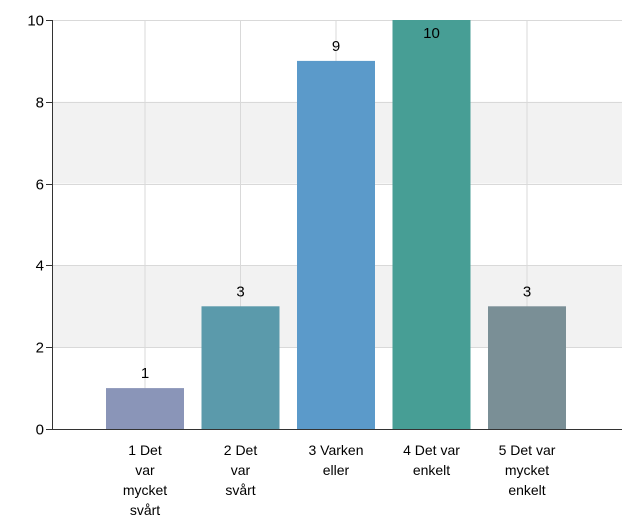 Image resolution: width=633 pixels, height=530 pixels. What do you see at coordinates (336, 46) in the screenshot?
I see `data-label: 9` at bounding box center [336, 46].